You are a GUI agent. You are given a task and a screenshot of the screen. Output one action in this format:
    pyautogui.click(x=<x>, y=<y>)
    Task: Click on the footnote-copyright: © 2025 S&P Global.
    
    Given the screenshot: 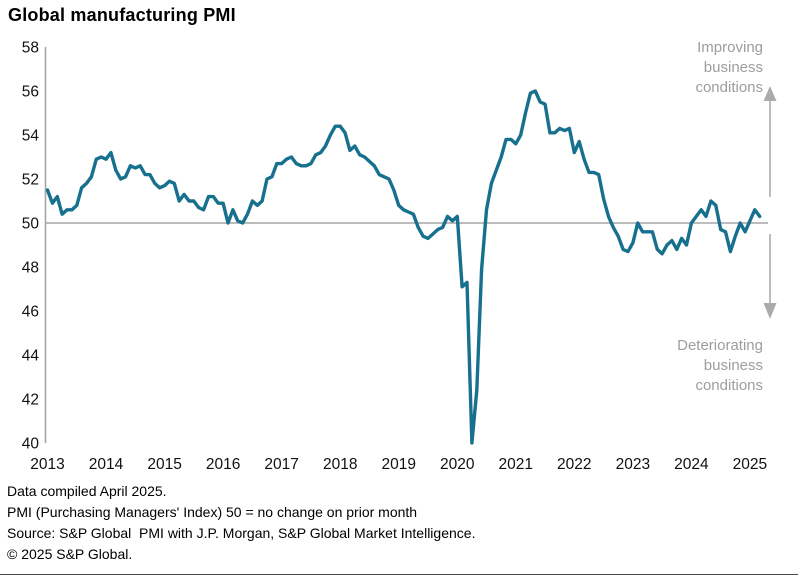 What is the action you would take?
    pyautogui.click(x=70, y=554)
    